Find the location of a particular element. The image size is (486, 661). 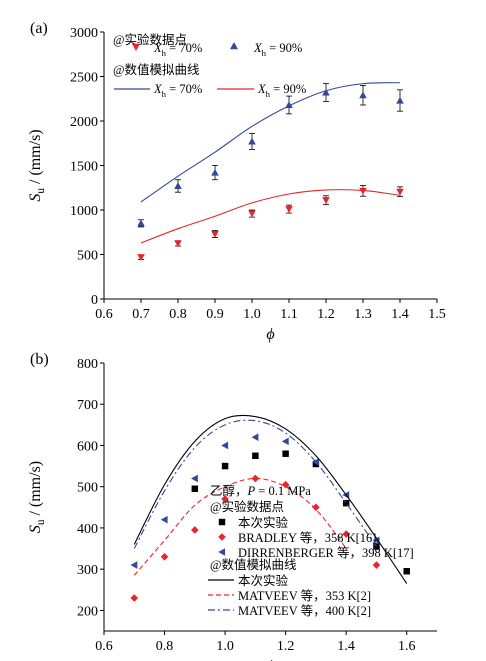

x-tick-label: 1.3 is located at coordinates (363, 314).